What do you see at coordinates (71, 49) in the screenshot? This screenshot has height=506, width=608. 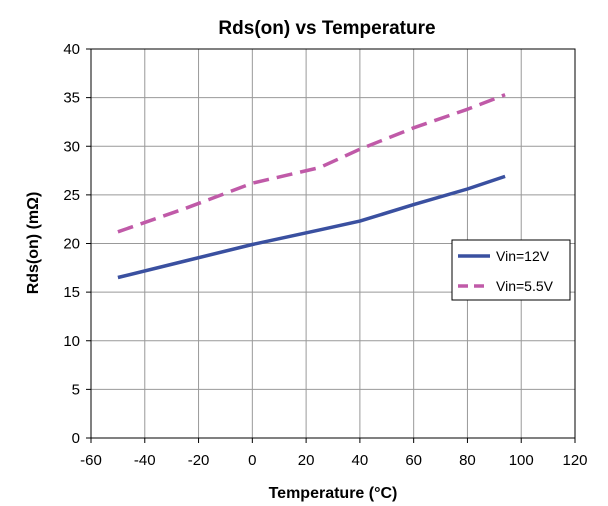 I see `y-tick-label: 40` at bounding box center [71, 49].